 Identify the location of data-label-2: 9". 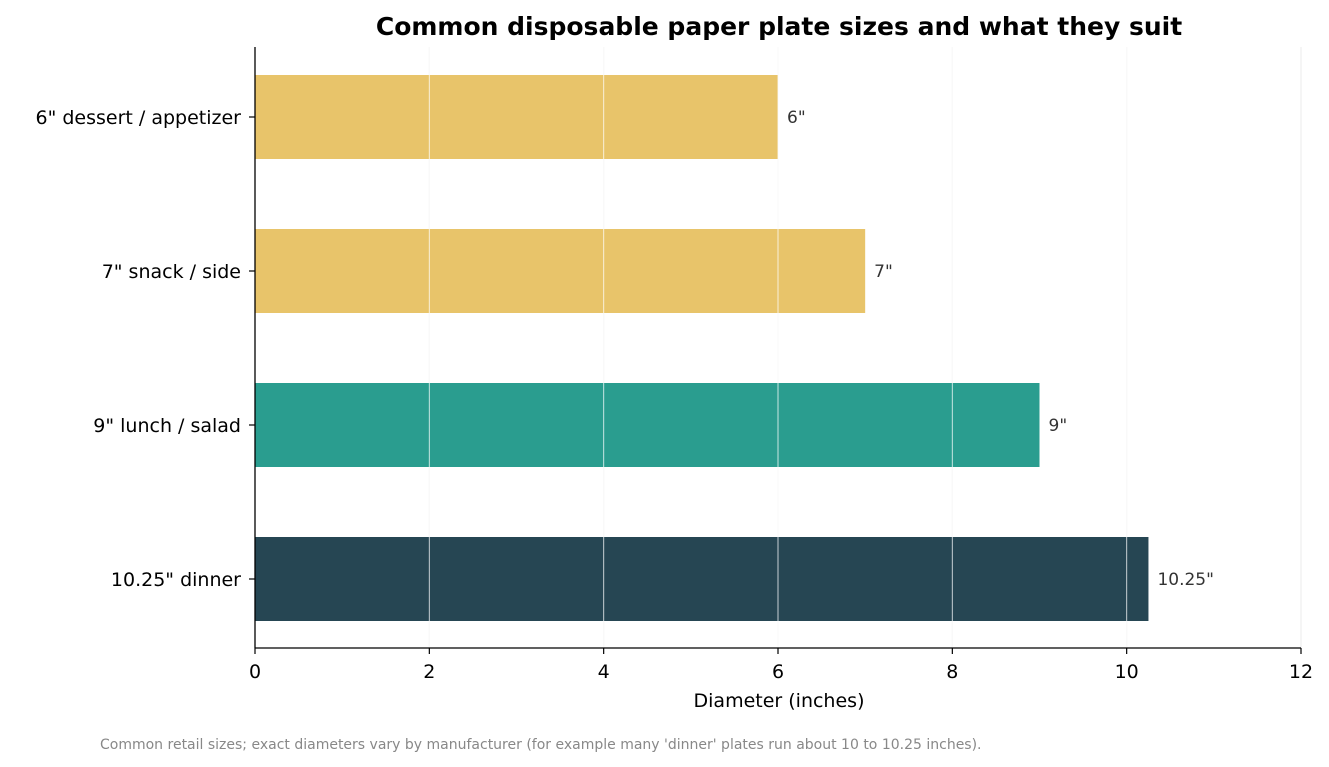
(1058, 426).